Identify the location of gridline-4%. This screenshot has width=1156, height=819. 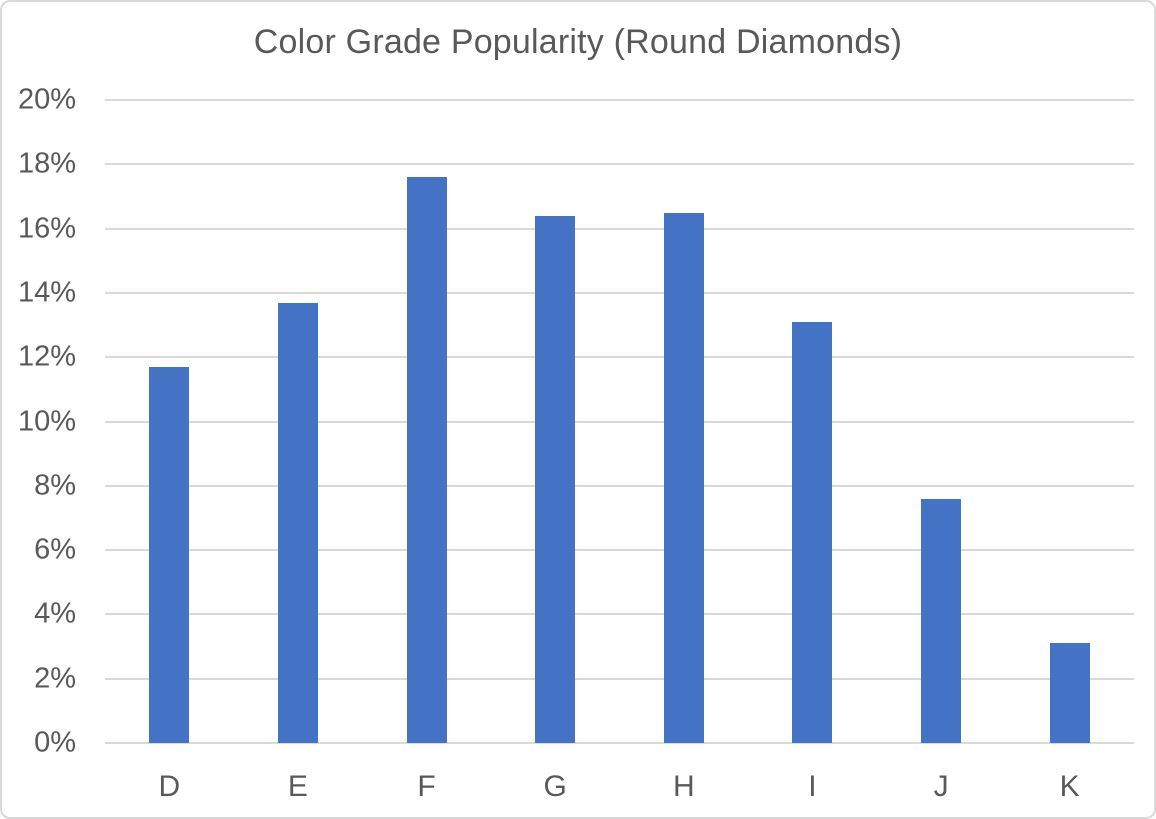
(619, 614).